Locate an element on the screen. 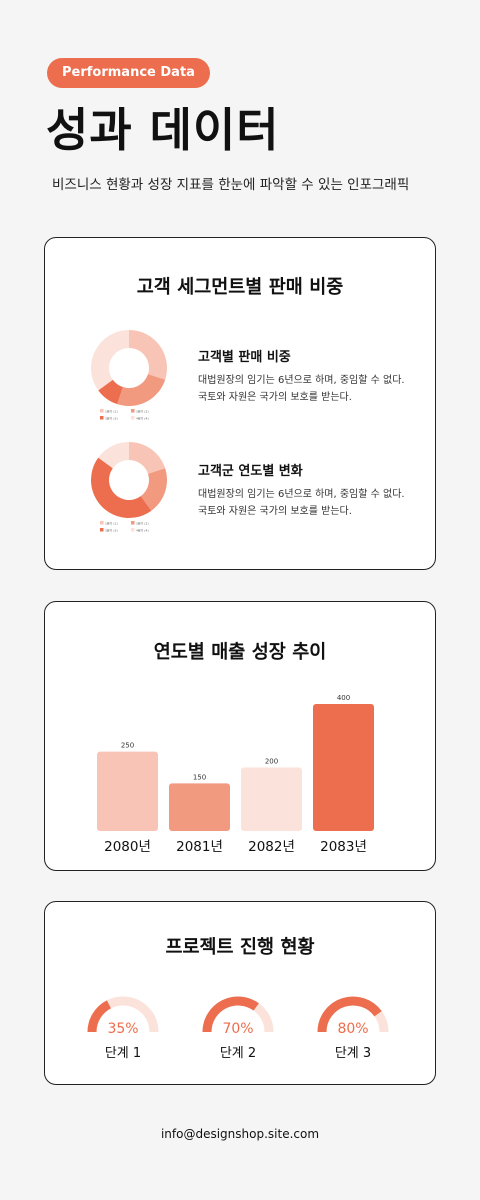  page-title: 성과 데이터 is located at coordinates (163, 130).